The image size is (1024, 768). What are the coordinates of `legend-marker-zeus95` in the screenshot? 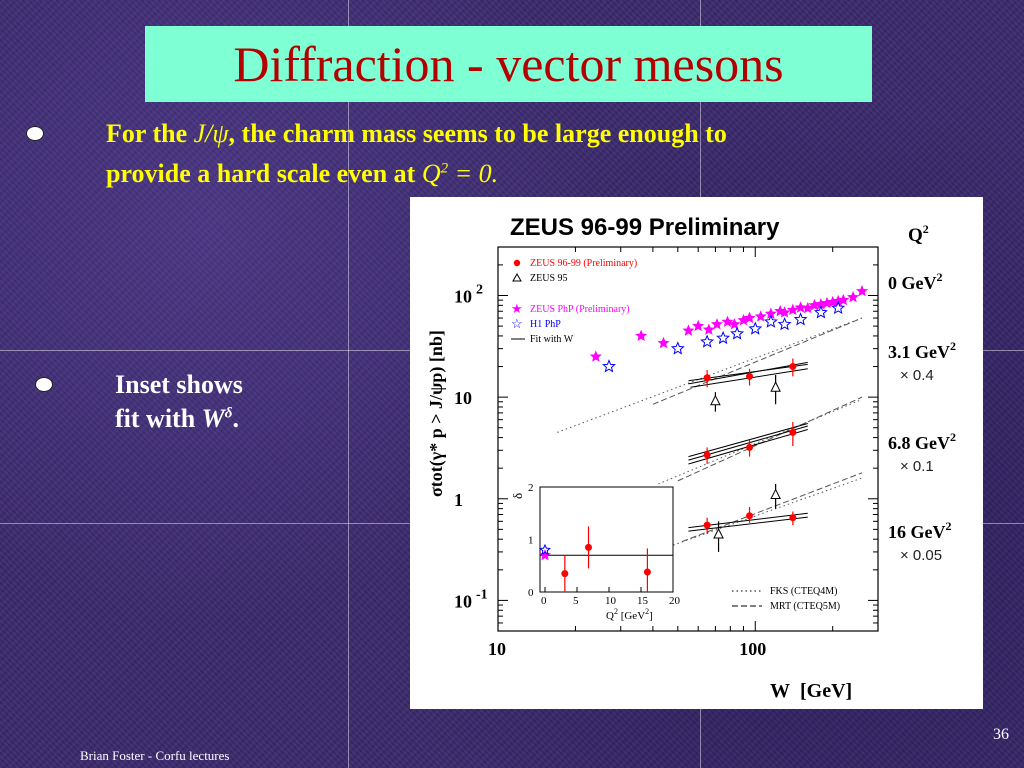 It's located at (517, 277).